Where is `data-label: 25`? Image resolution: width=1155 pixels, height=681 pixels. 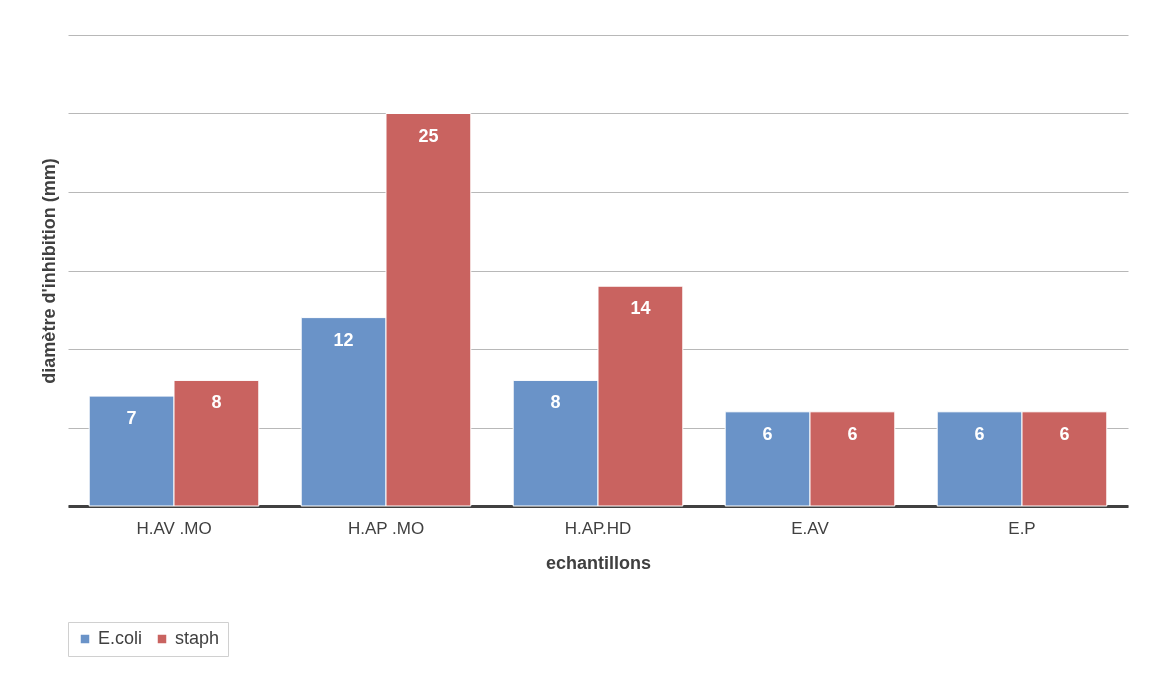 data-label: 25 is located at coordinates (428, 135).